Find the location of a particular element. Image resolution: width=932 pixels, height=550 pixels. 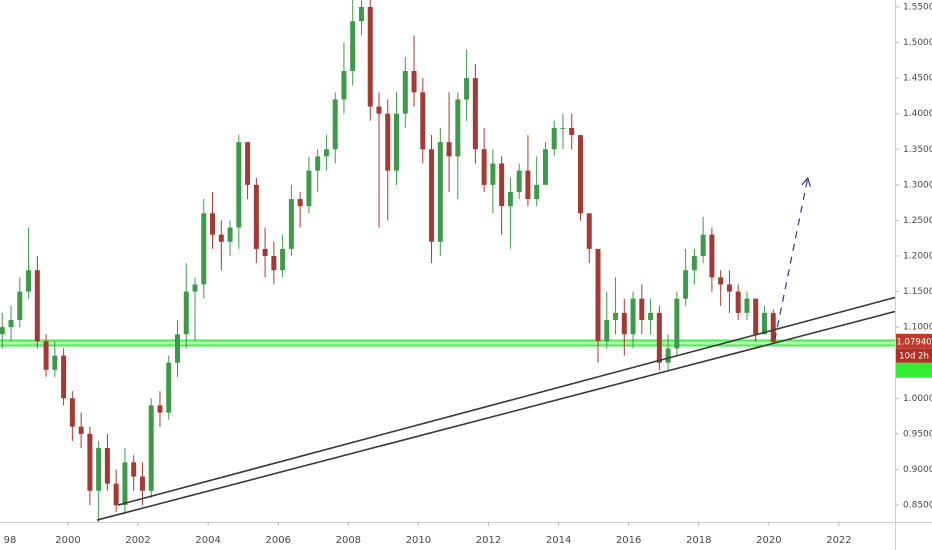

y-tick-label: 1.35000 is located at coordinates (917, 150).